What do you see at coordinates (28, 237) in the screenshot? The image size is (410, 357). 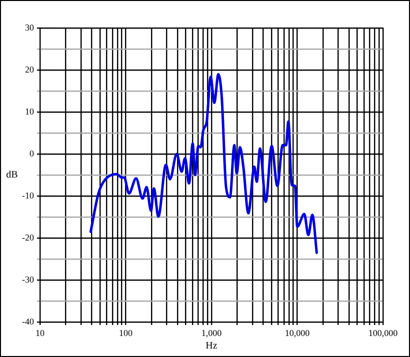 I see `y-tick-label: -20` at bounding box center [28, 237].